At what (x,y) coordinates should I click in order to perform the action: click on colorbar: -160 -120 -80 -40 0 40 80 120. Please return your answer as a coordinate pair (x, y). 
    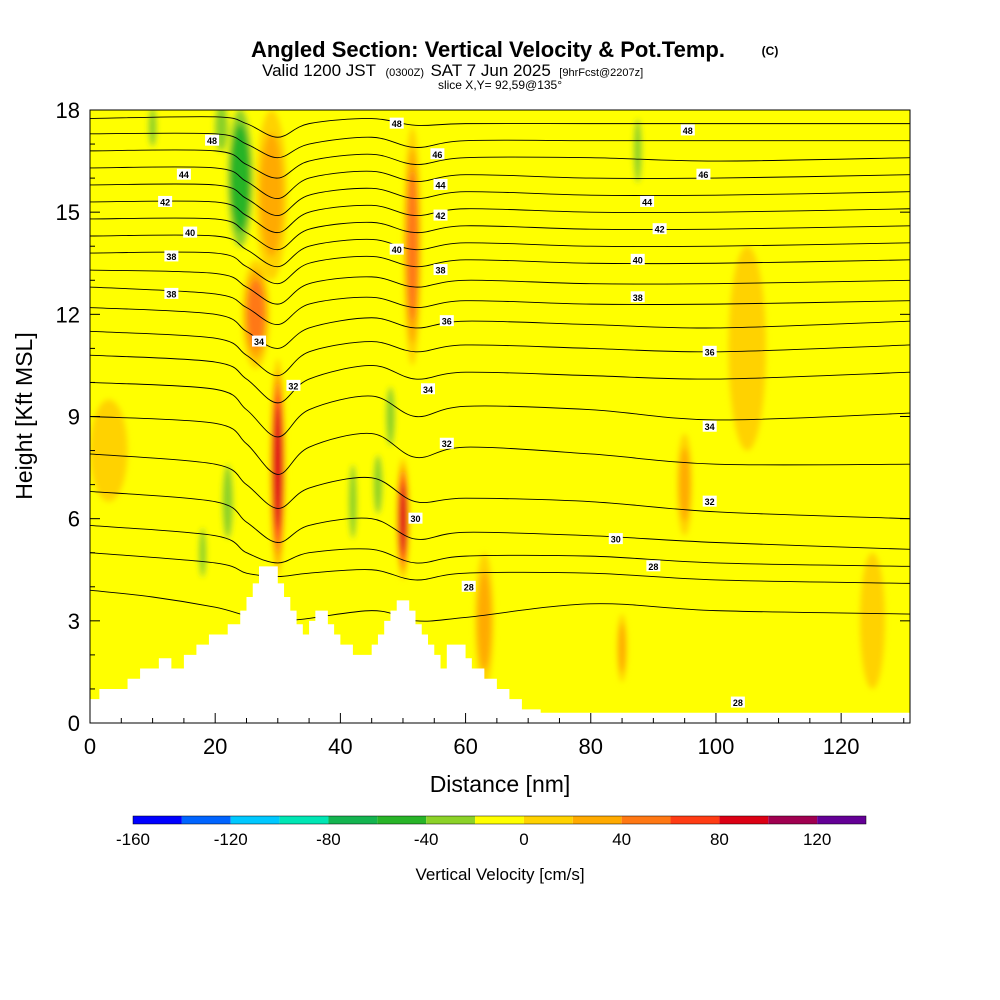
    Looking at the image, I should click on (491, 832).